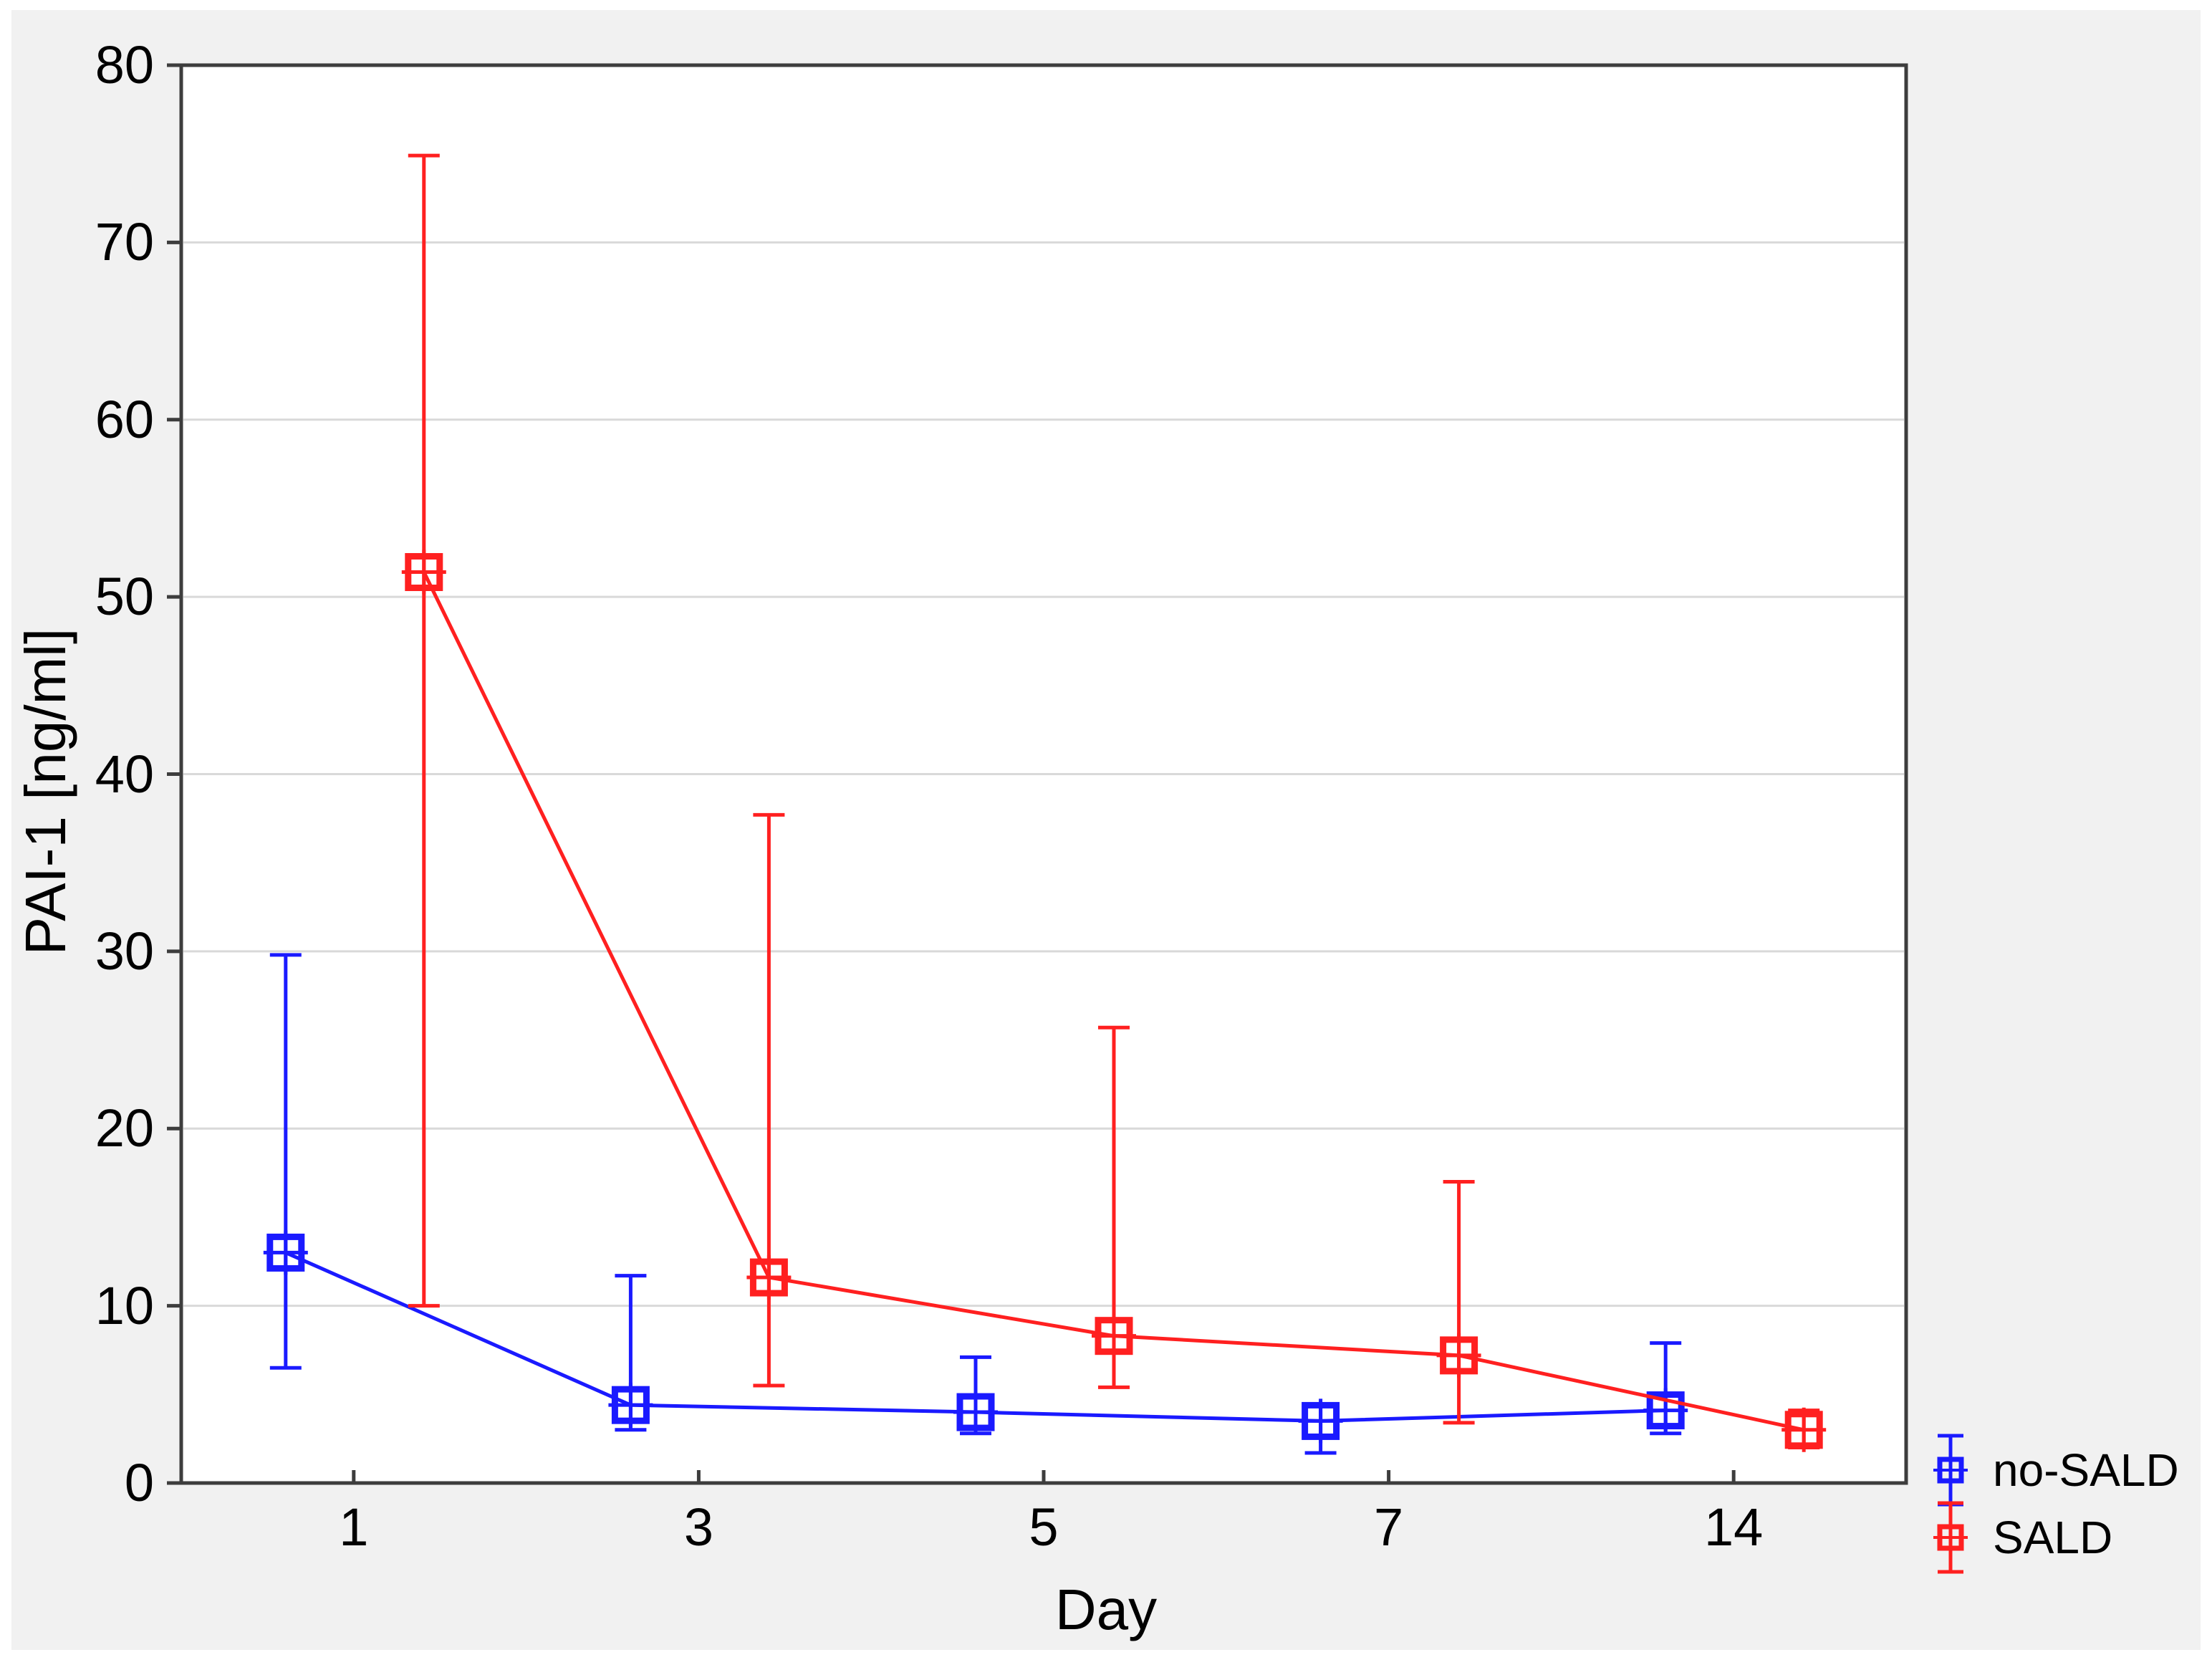 This screenshot has height=1670, width=2212. Describe the element at coordinates (1321, 1420) in the screenshot. I see `no-SALD-marker-day7-box` at that location.